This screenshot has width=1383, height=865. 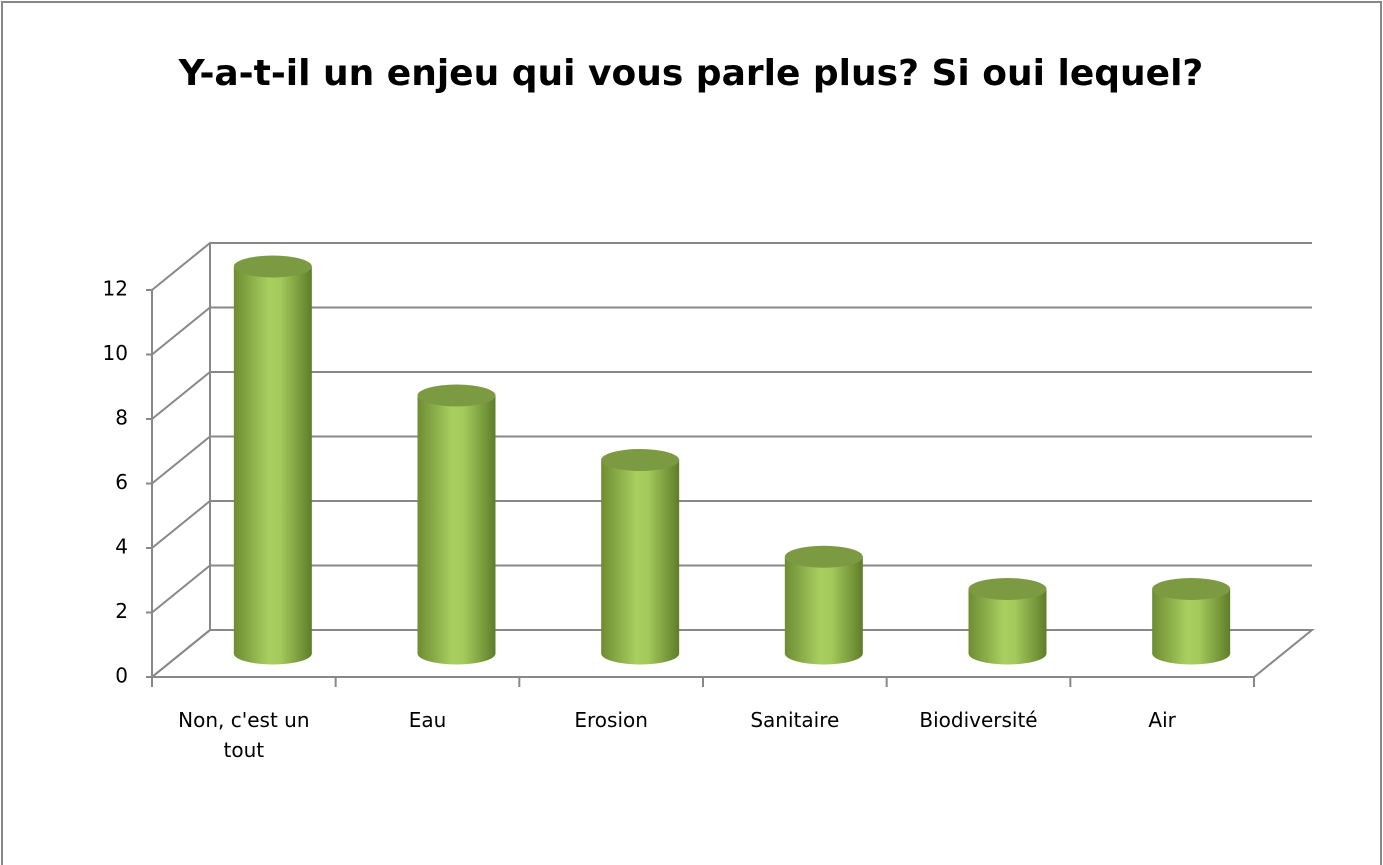 What do you see at coordinates (244, 735) in the screenshot?
I see `x-tick-label: Non, c'est un tout` at bounding box center [244, 735].